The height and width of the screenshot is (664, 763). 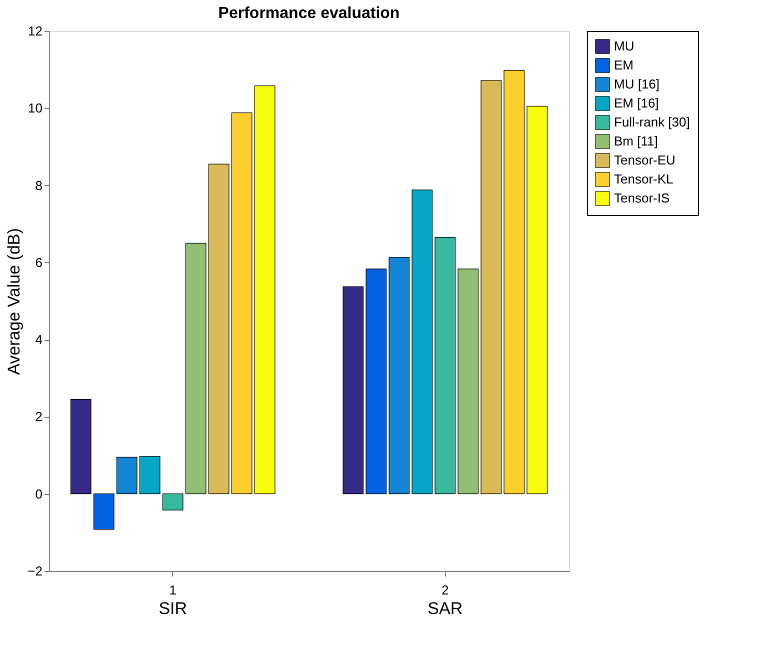 What do you see at coordinates (445, 608) in the screenshot?
I see `text: SAR` at bounding box center [445, 608].